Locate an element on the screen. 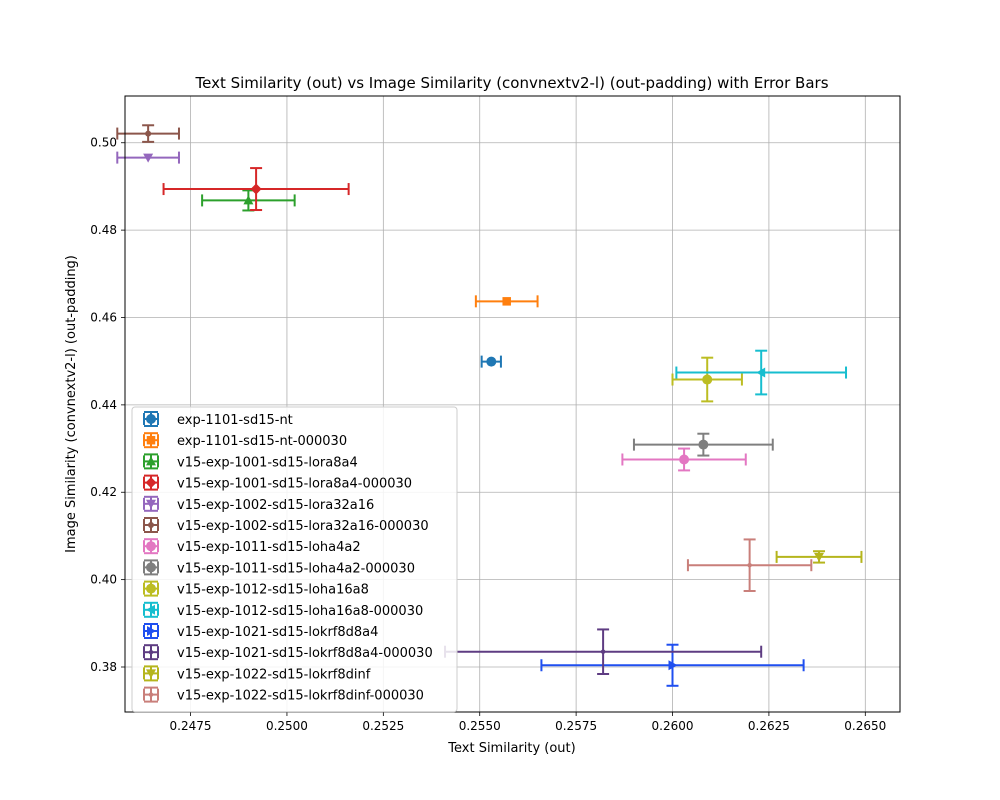  x-tick-label: 0.2475 is located at coordinates (191, 726).